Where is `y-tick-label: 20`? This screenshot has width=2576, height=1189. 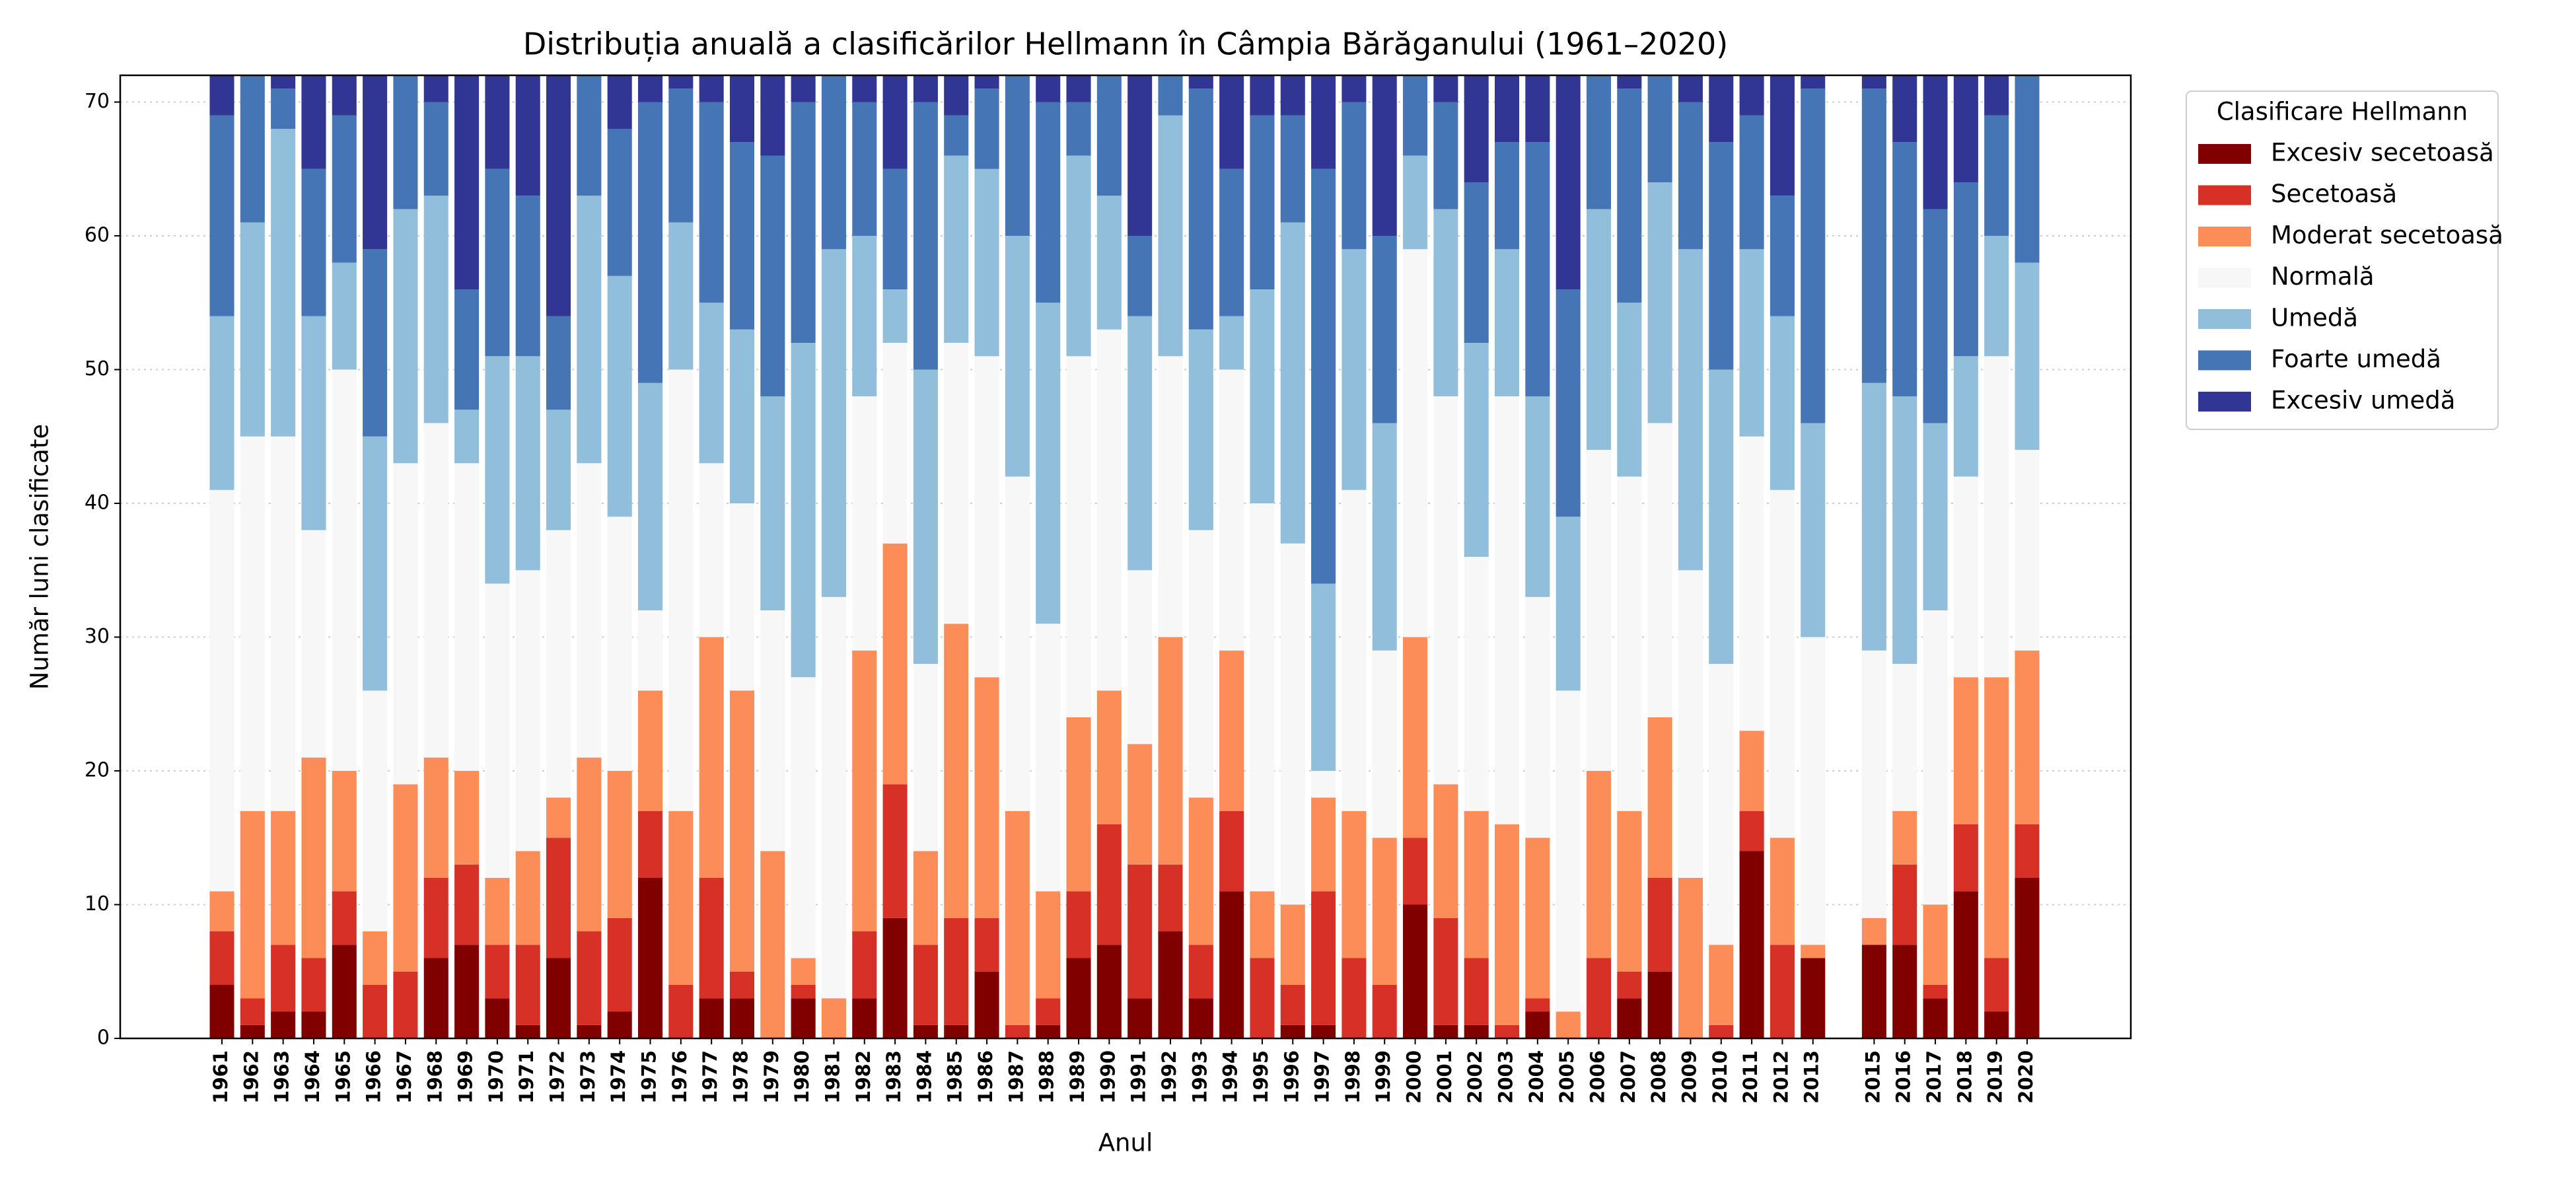
y-tick-label: 20 is located at coordinates (97, 770).